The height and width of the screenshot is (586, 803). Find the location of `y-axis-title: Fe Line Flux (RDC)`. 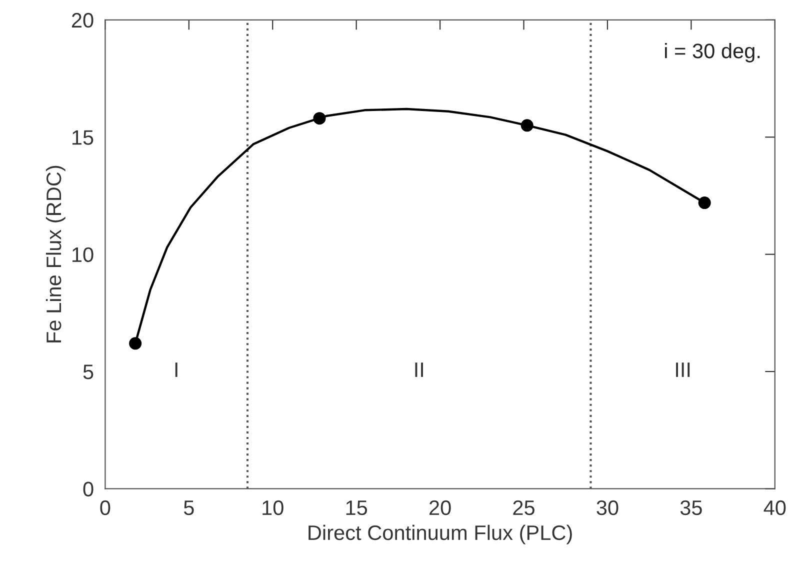

y-axis-title: Fe Line Flux (RDC) is located at coordinates (56, 254).